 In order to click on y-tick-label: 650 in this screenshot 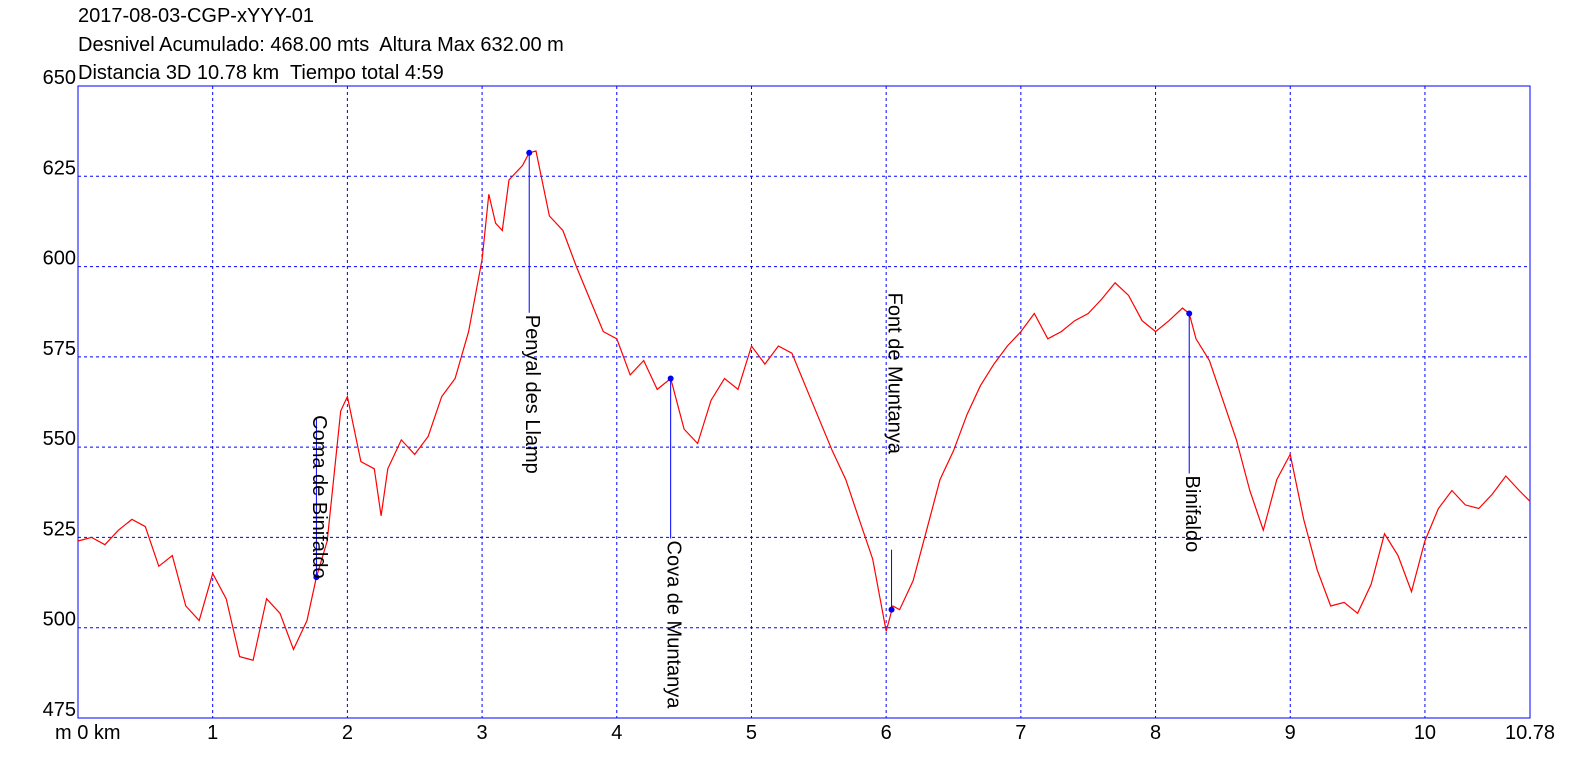, I will do `click(59, 78)`.